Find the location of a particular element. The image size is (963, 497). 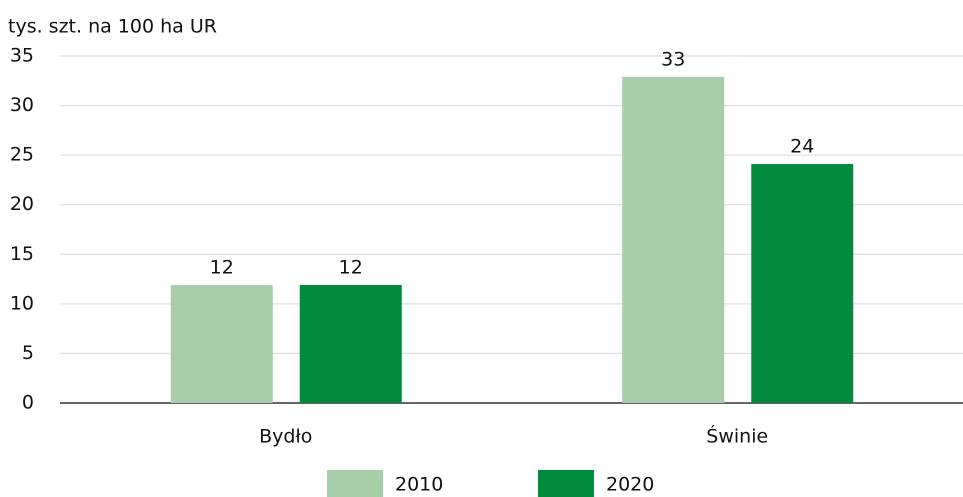

y-tick-label: 10 is located at coordinates (22, 303).